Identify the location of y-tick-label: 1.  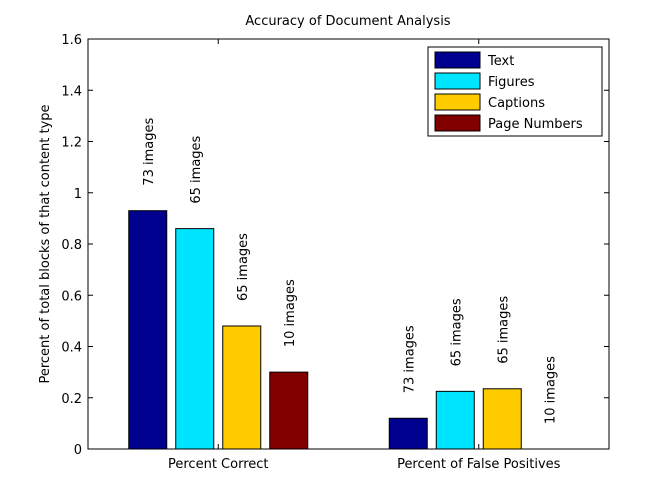
(78, 194).